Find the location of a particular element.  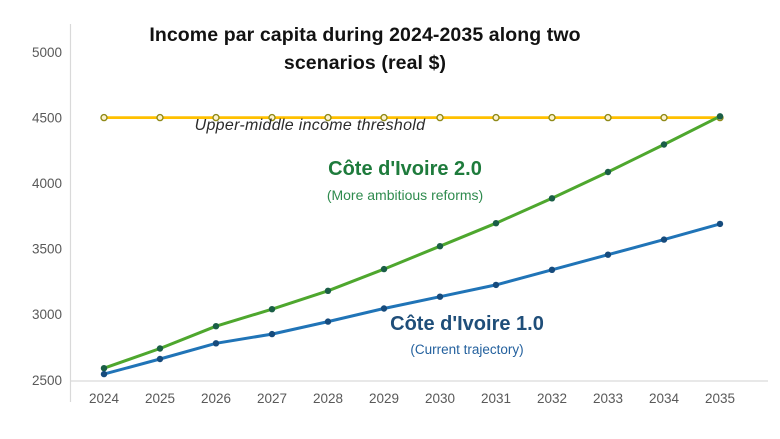

y-tick-label-3500: 3500 is located at coordinates (47, 249).